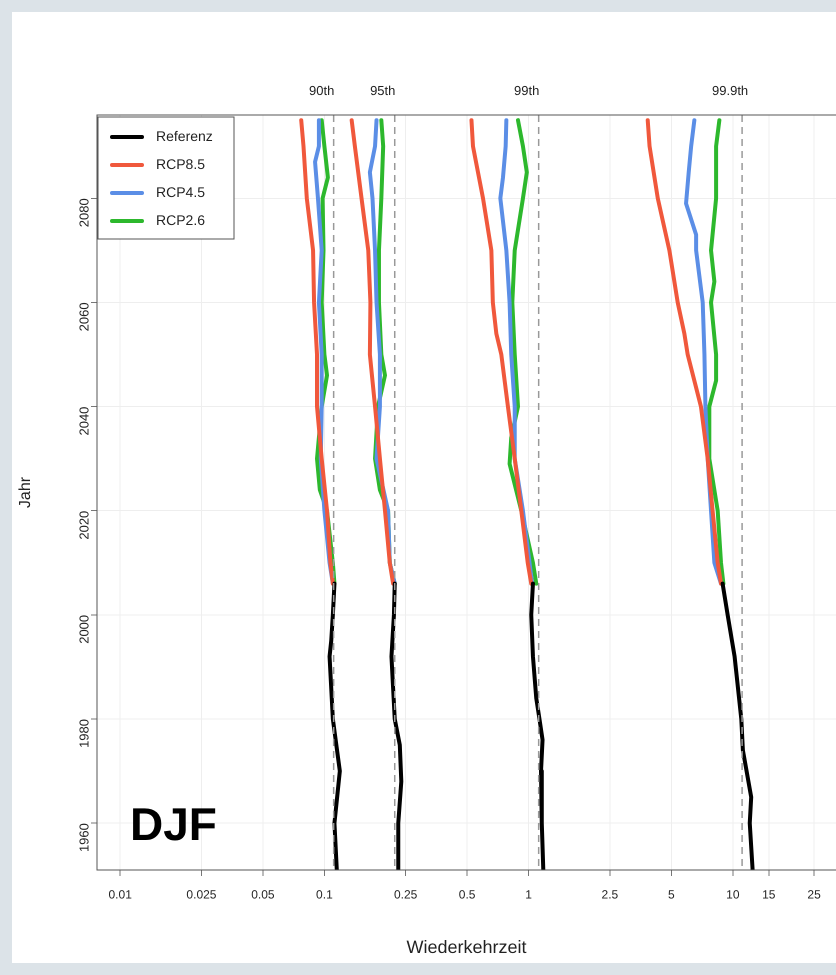  Describe the element at coordinates (84, 837) in the screenshot. I see `y-tick-label: 1960` at that location.